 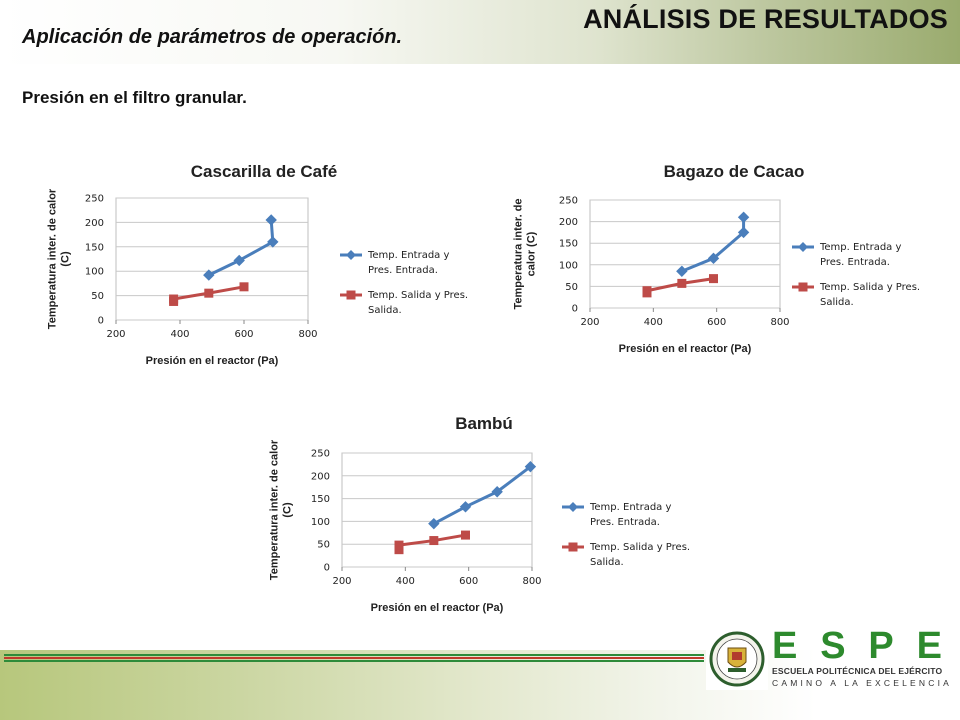 I want to click on chart-title: Cascarilla de Café, so click(x=264, y=171).